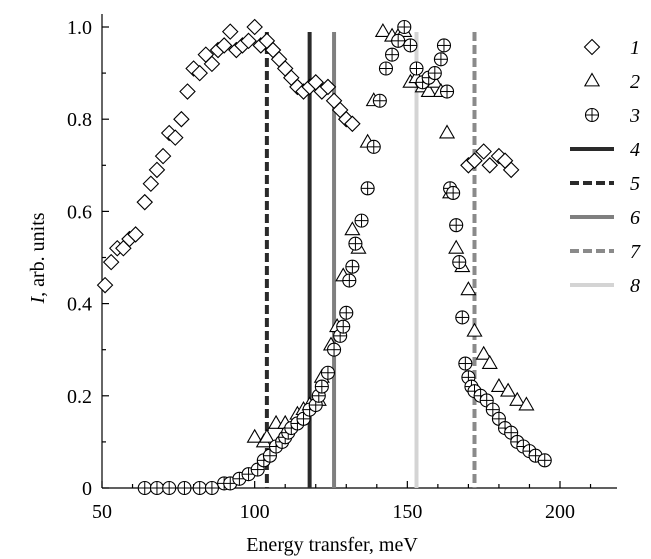 The height and width of the screenshot is (559, 651). I want to click on legend-label: 2, so click(635, 82).